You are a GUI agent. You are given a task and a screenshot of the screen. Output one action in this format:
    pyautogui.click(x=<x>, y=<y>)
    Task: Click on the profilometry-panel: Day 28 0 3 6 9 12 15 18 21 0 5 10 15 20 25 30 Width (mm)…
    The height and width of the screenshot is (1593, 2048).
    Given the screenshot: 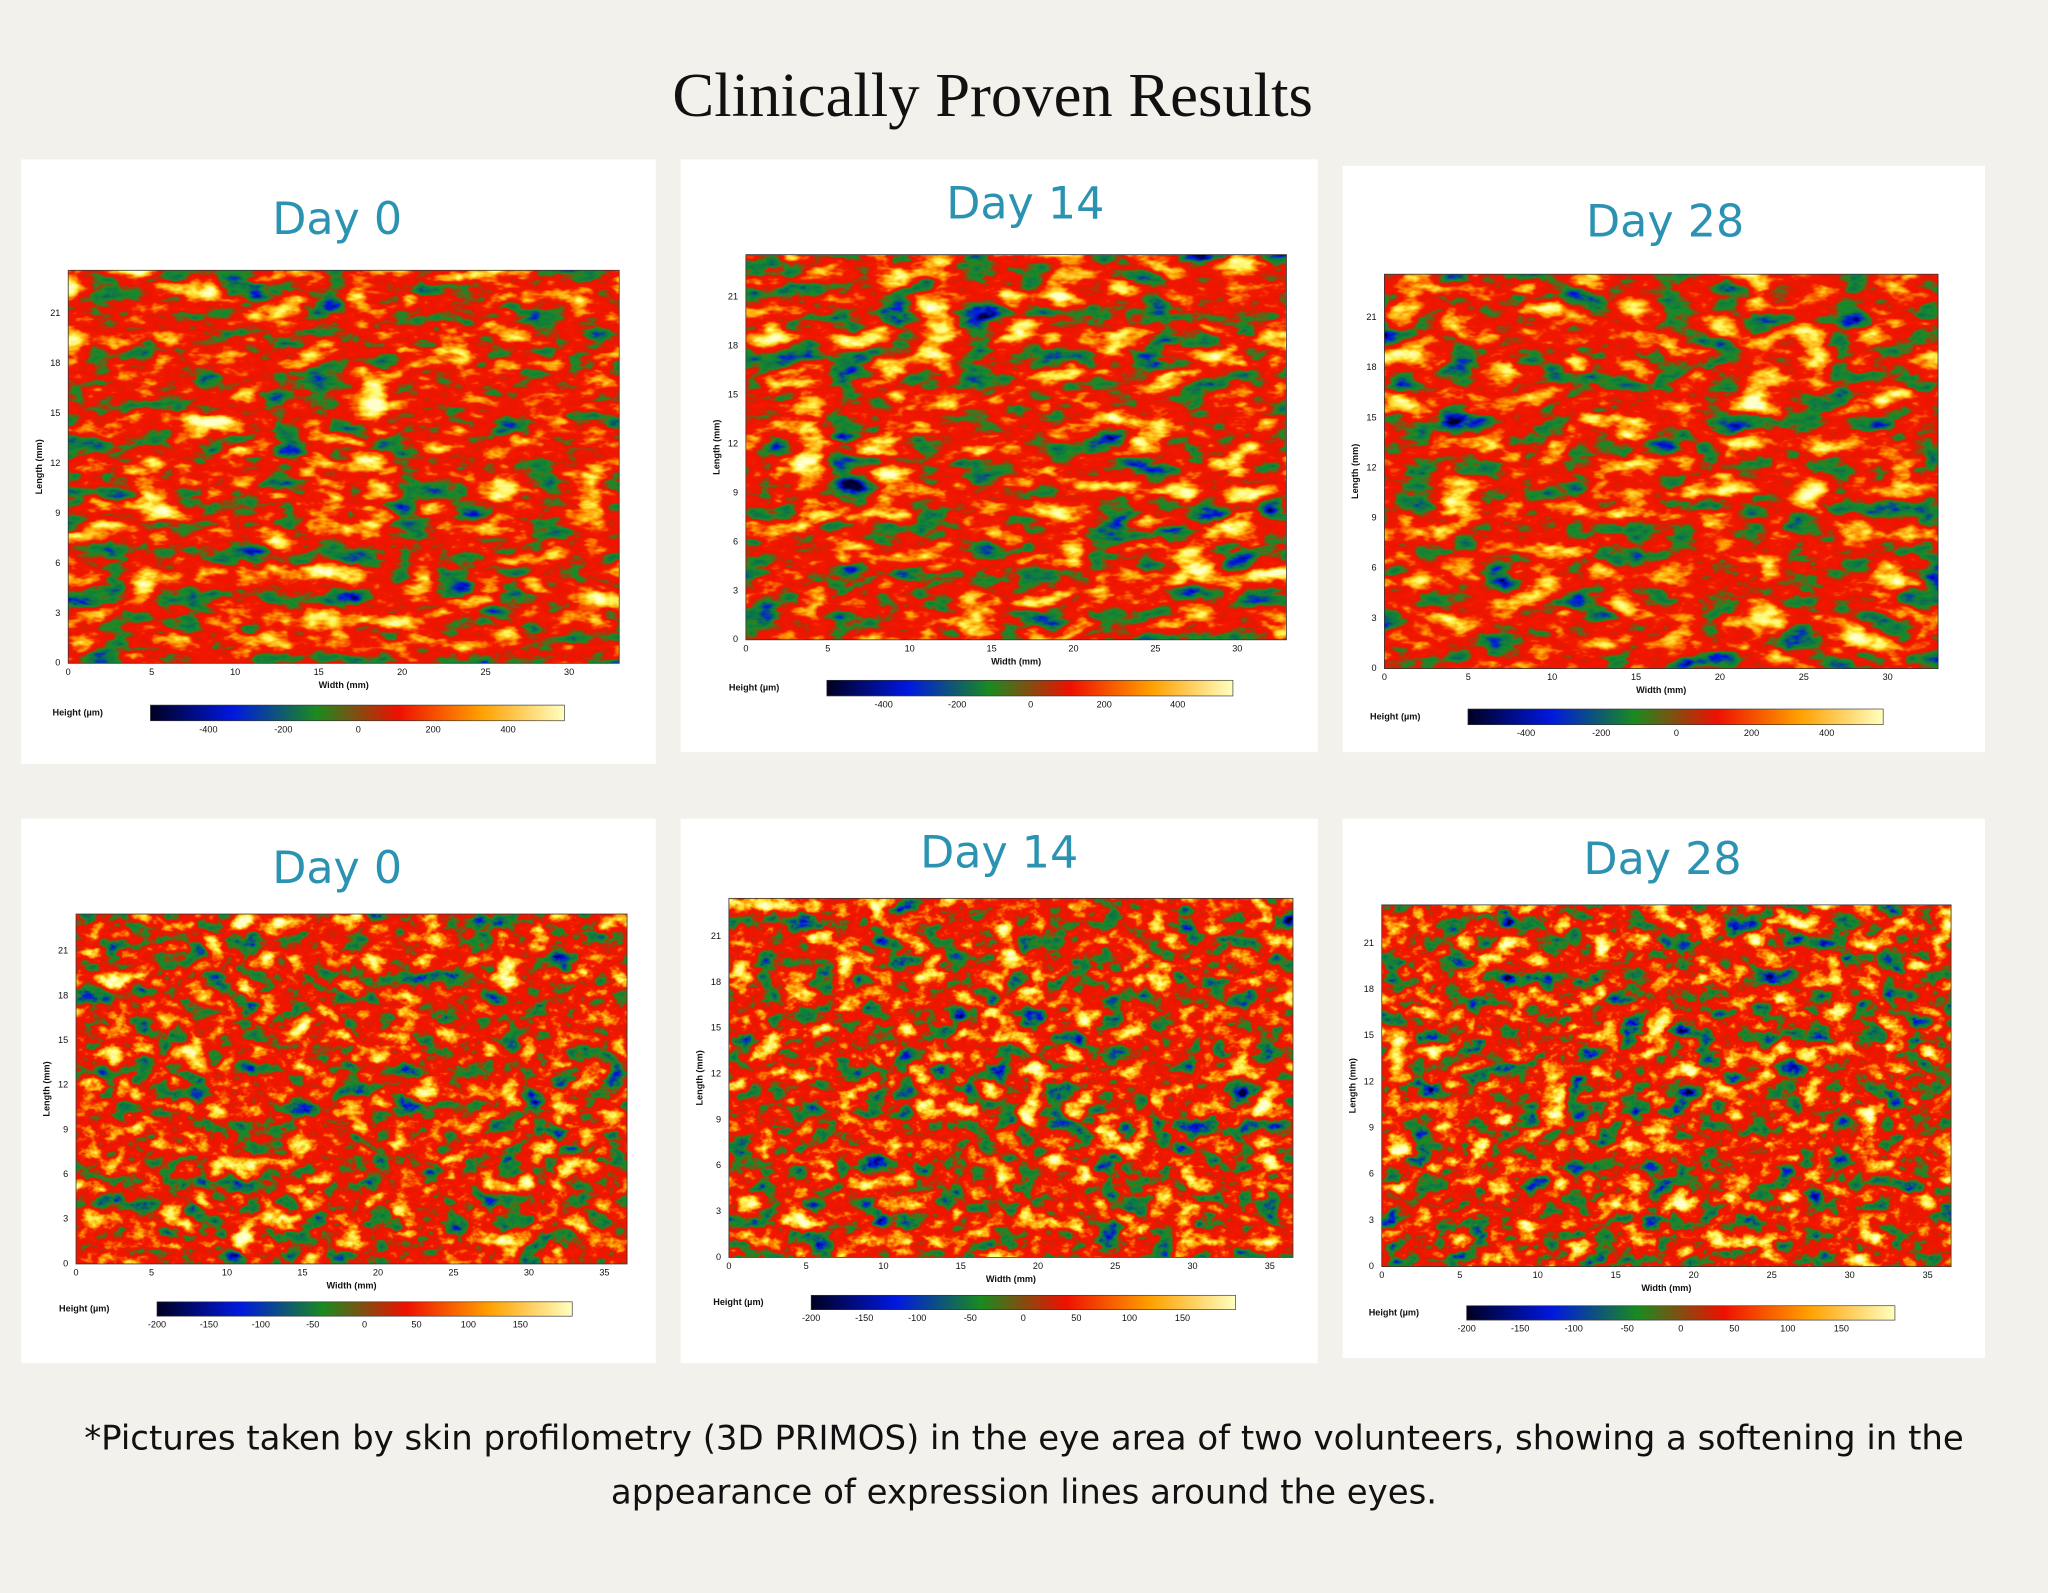 What is the action you would take?
    pyautogui.click(x=1664, y=459)
    